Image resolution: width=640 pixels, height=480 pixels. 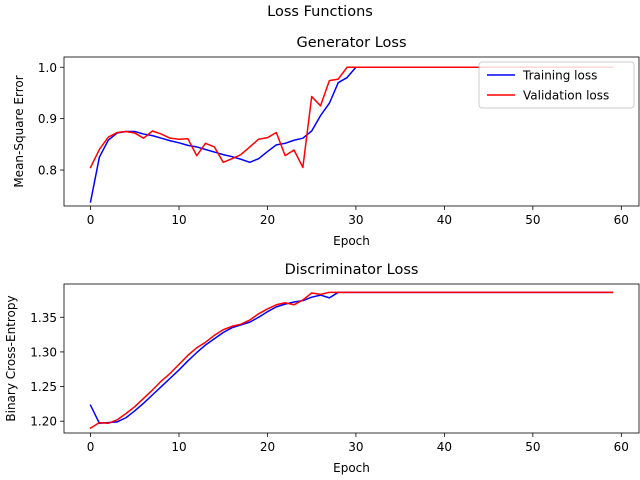 I want to click on legend-label-validation: Validation loss, so click(x=566, y=96).